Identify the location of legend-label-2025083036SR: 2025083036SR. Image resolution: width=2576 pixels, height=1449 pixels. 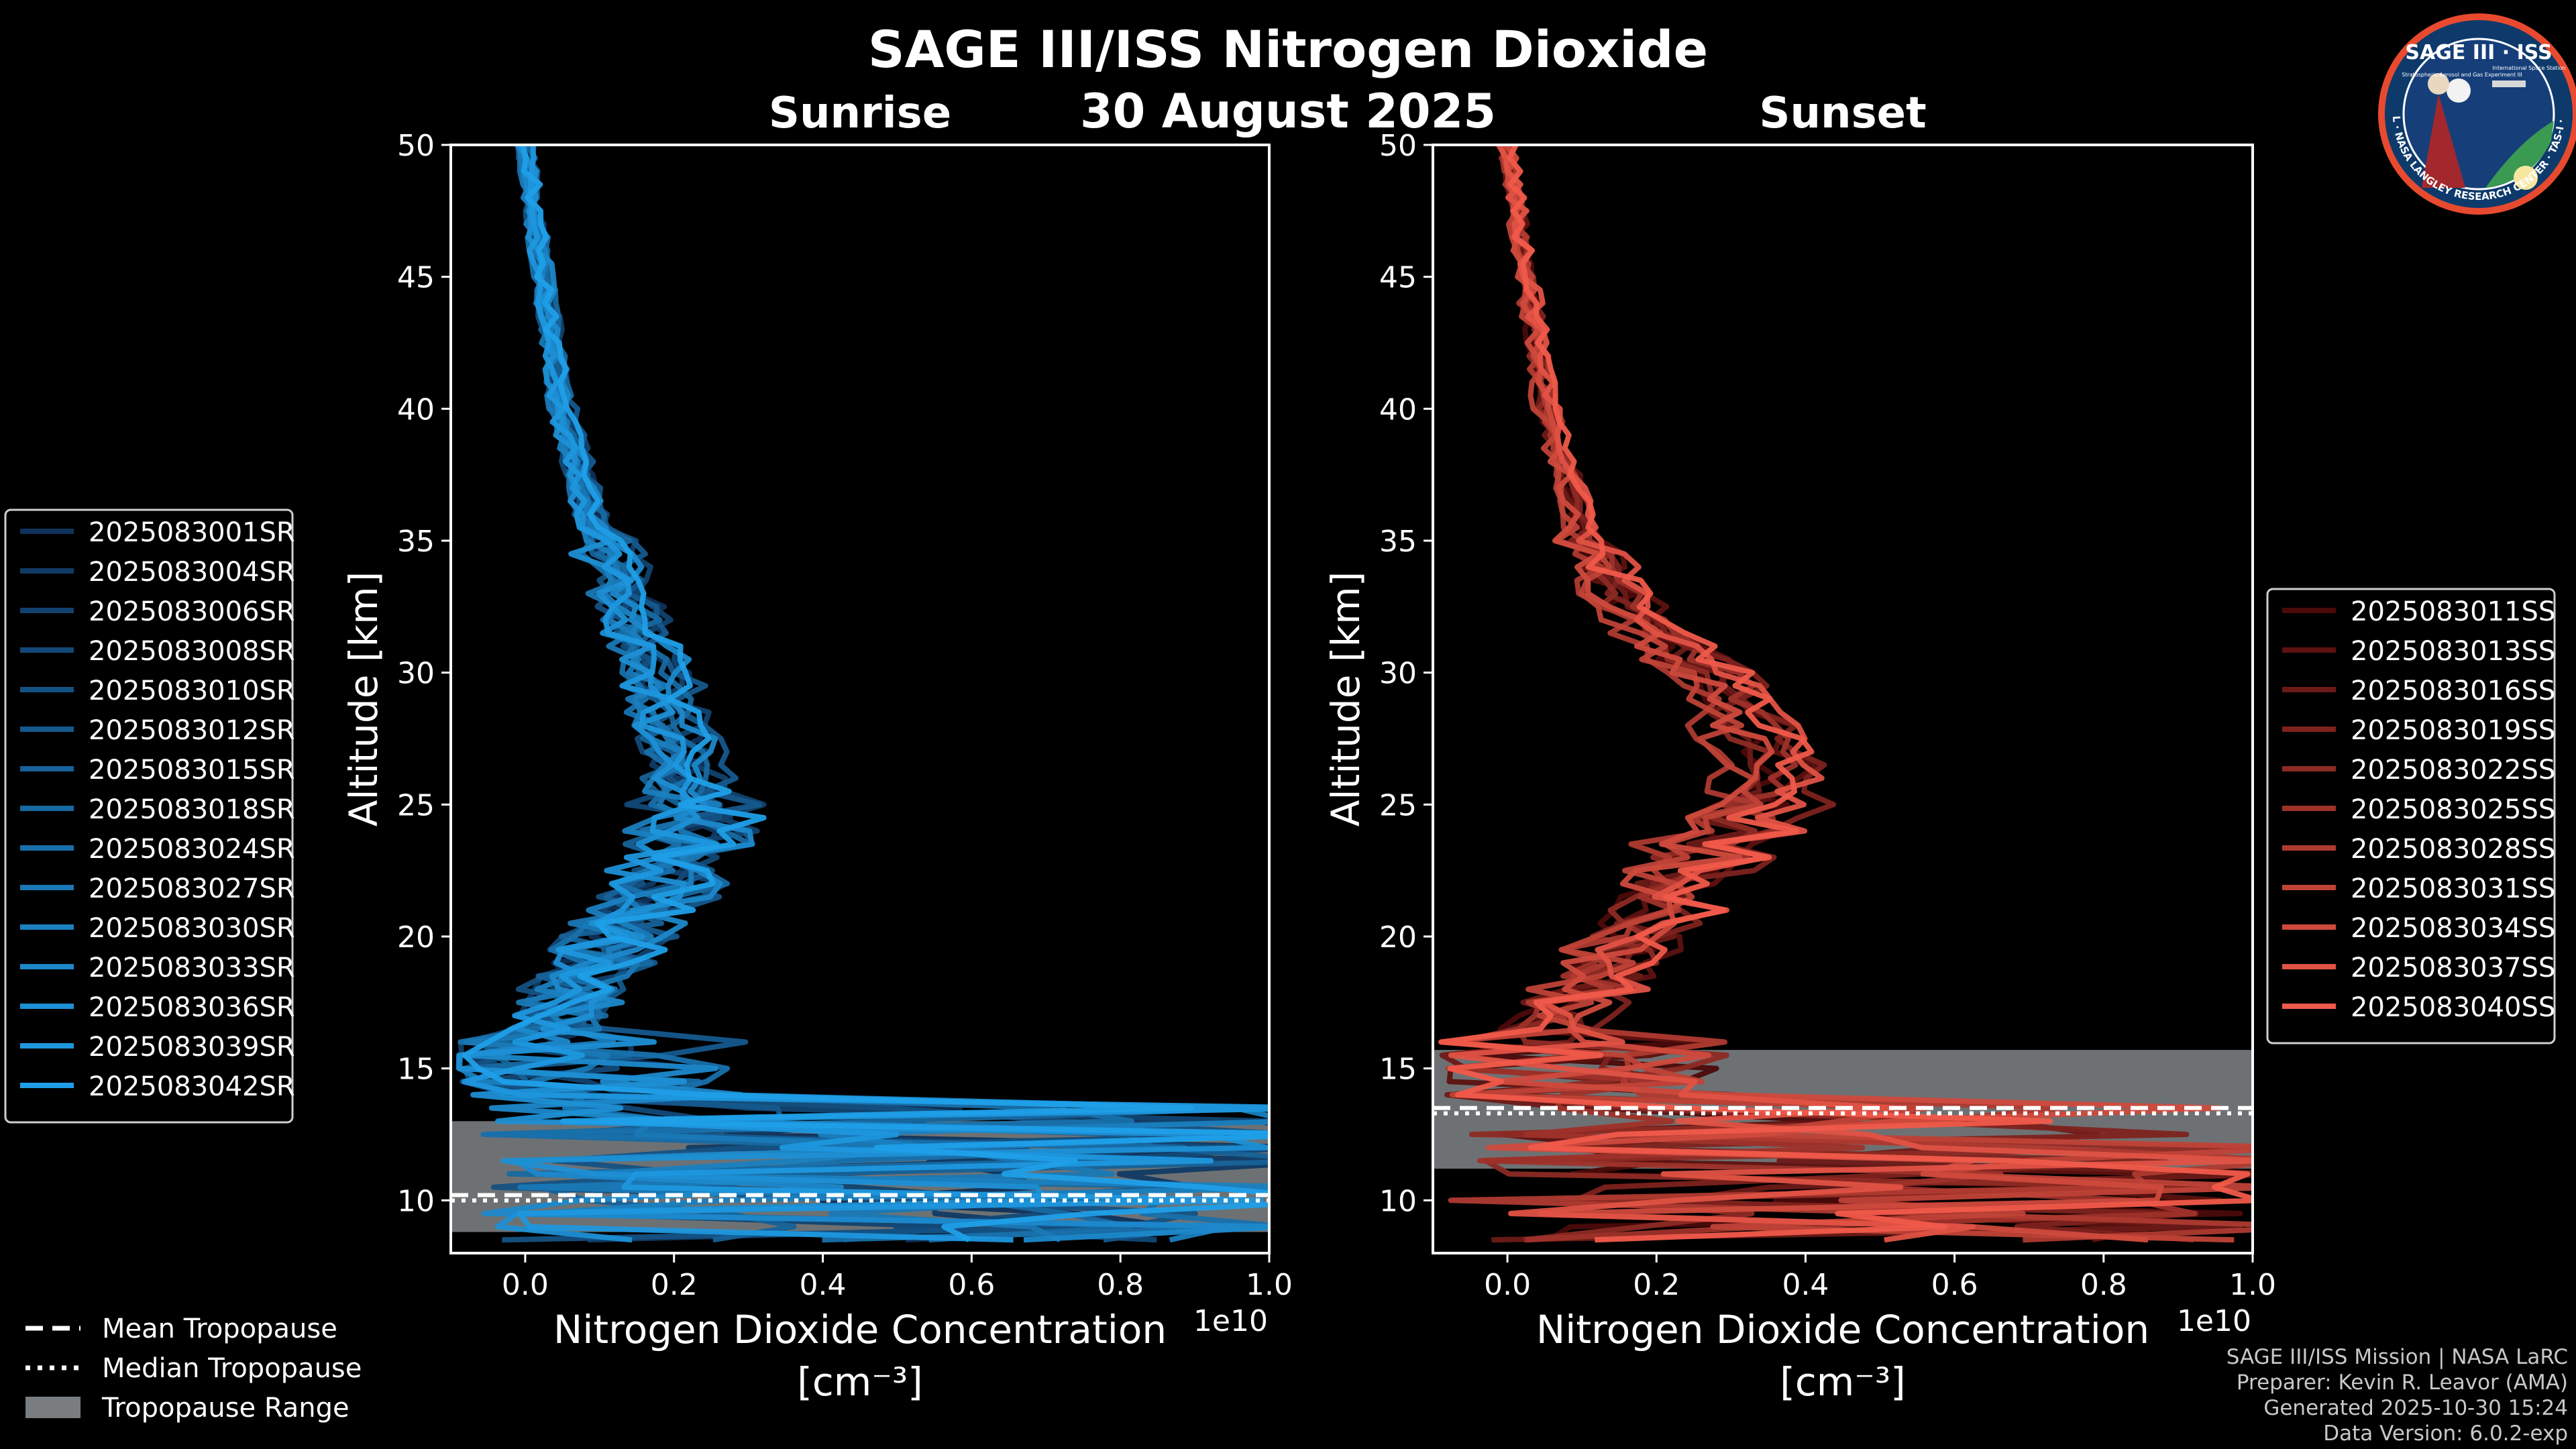
(192, 1007).